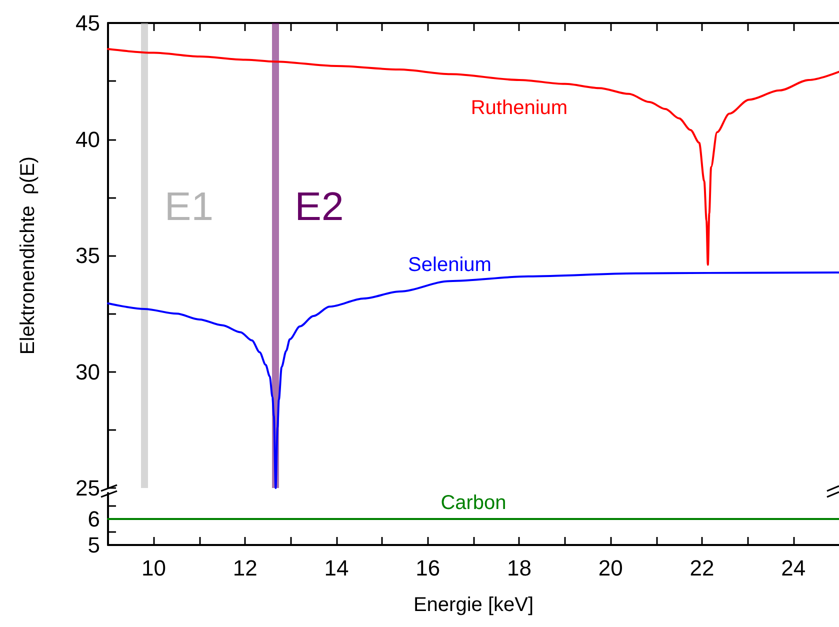 Image resolution: width=839 pixels, height=627 pixels. Describe the element at coordinates (153, 568) in the screenshot. I see `x-tick-label: 10` at that location.